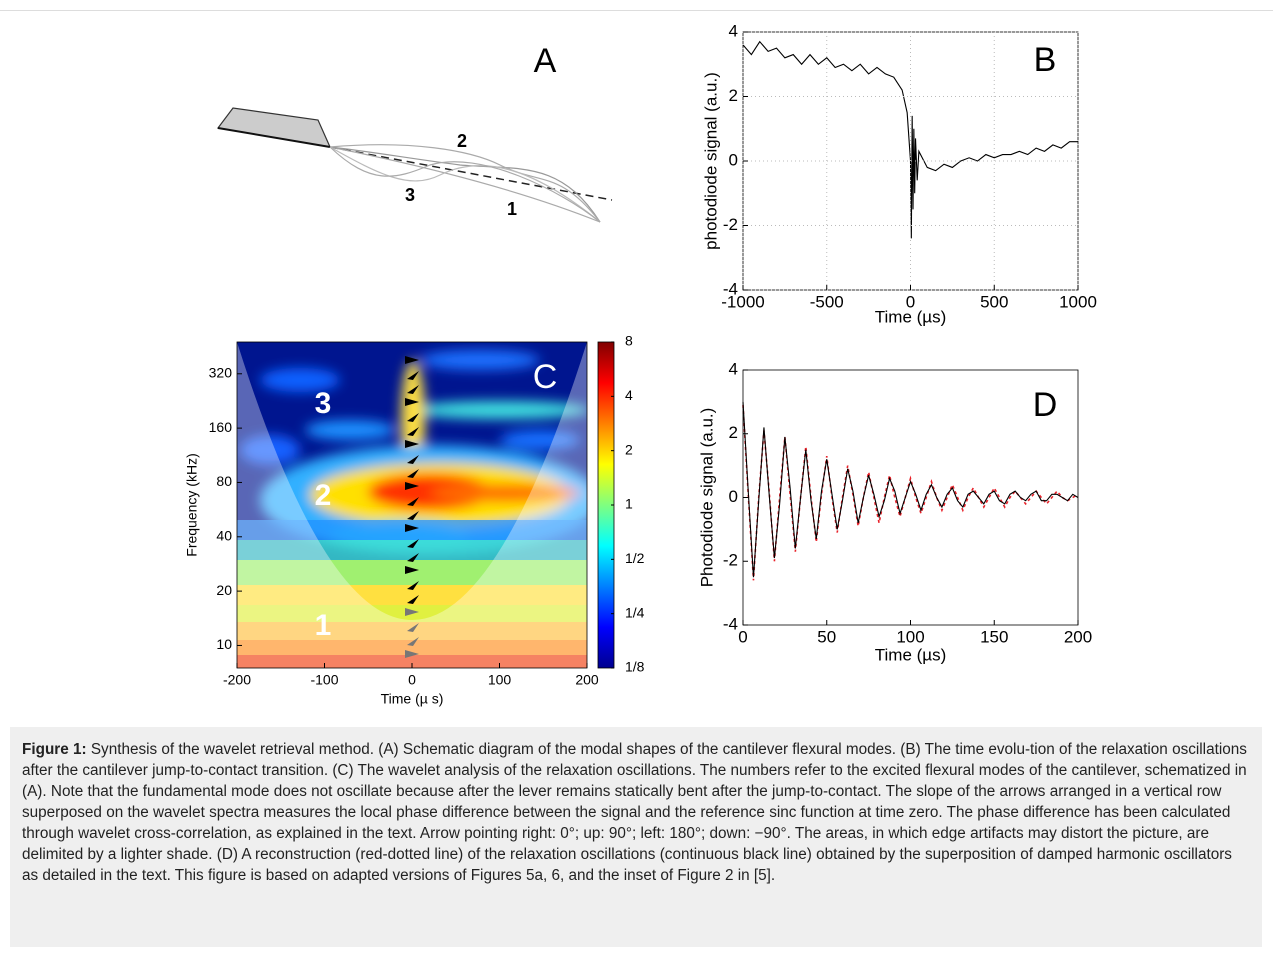 The width and height of the screenshot is (1273, 954). Describe the element at coordinates (545, 61) in the screenshot. I see `panel-label: A` at that location.